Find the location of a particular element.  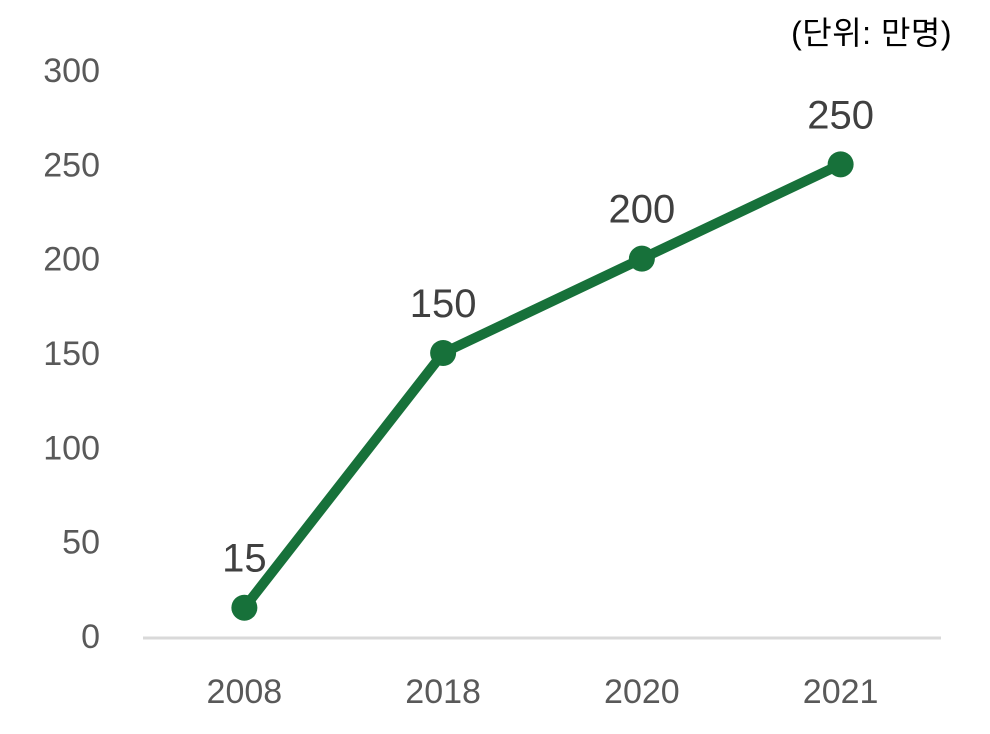

y-axis-tick-label: 200 is located at coordinates (71, 260).